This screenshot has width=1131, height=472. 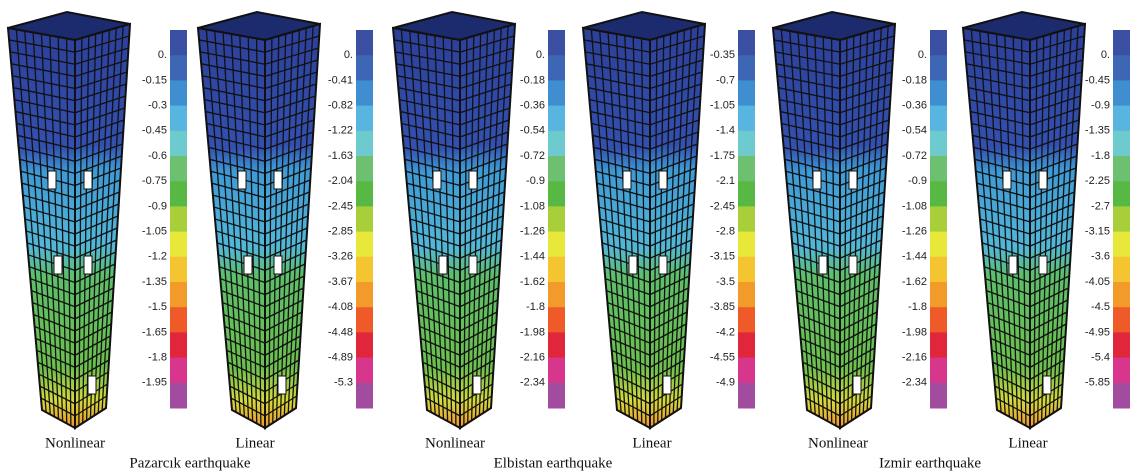 I want to click on colorbar-label: -1.08, so click(x=914, y=206).